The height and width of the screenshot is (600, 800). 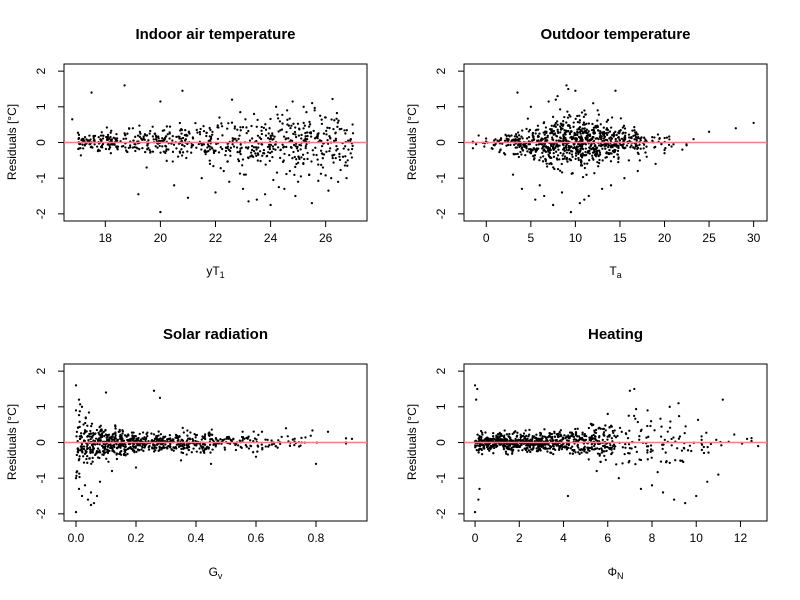 What do you see at coordinates (216, 238) in the screenshot?
I see `x-tick-label: 22` at bounding box center [216, 238].